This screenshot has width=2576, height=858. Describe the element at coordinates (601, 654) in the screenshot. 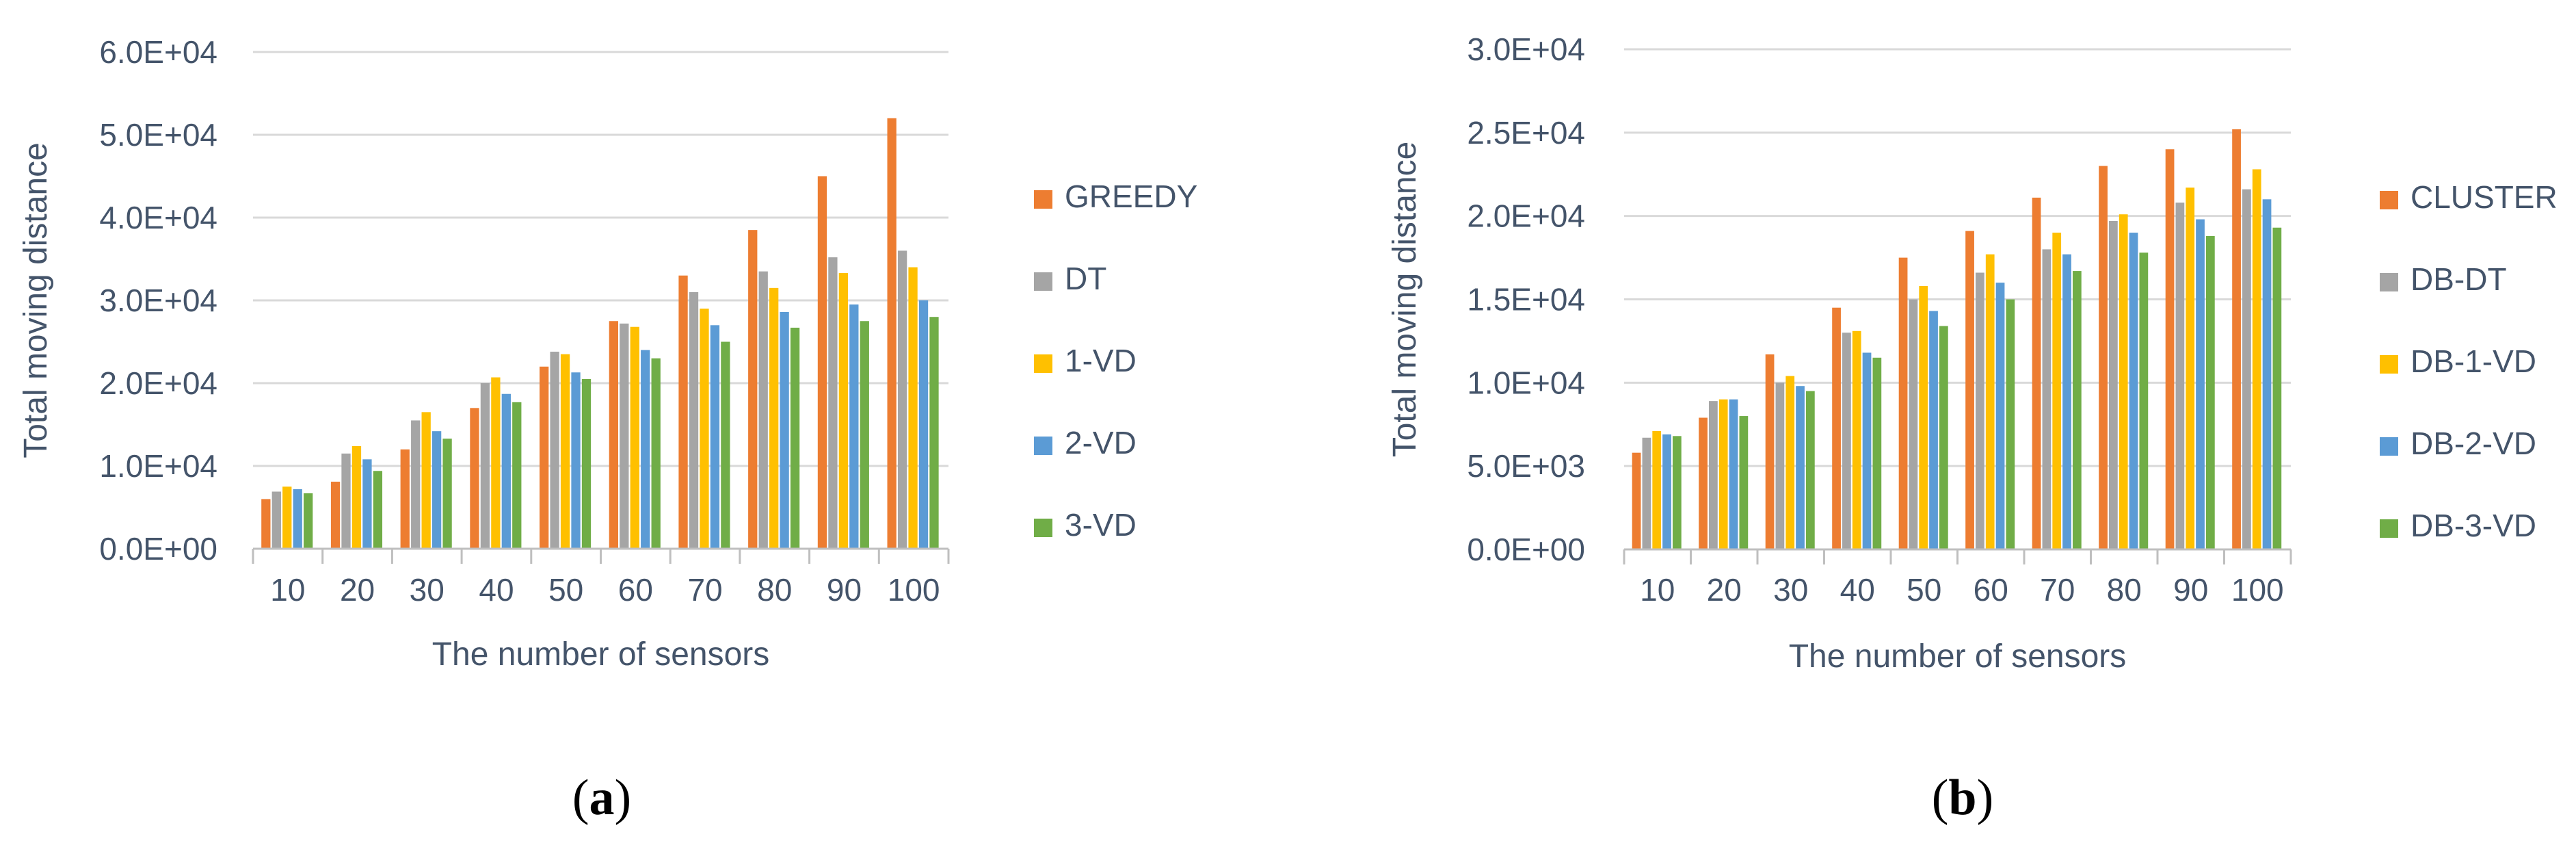

I see `x-axis-title: The number of sensors` at that location.